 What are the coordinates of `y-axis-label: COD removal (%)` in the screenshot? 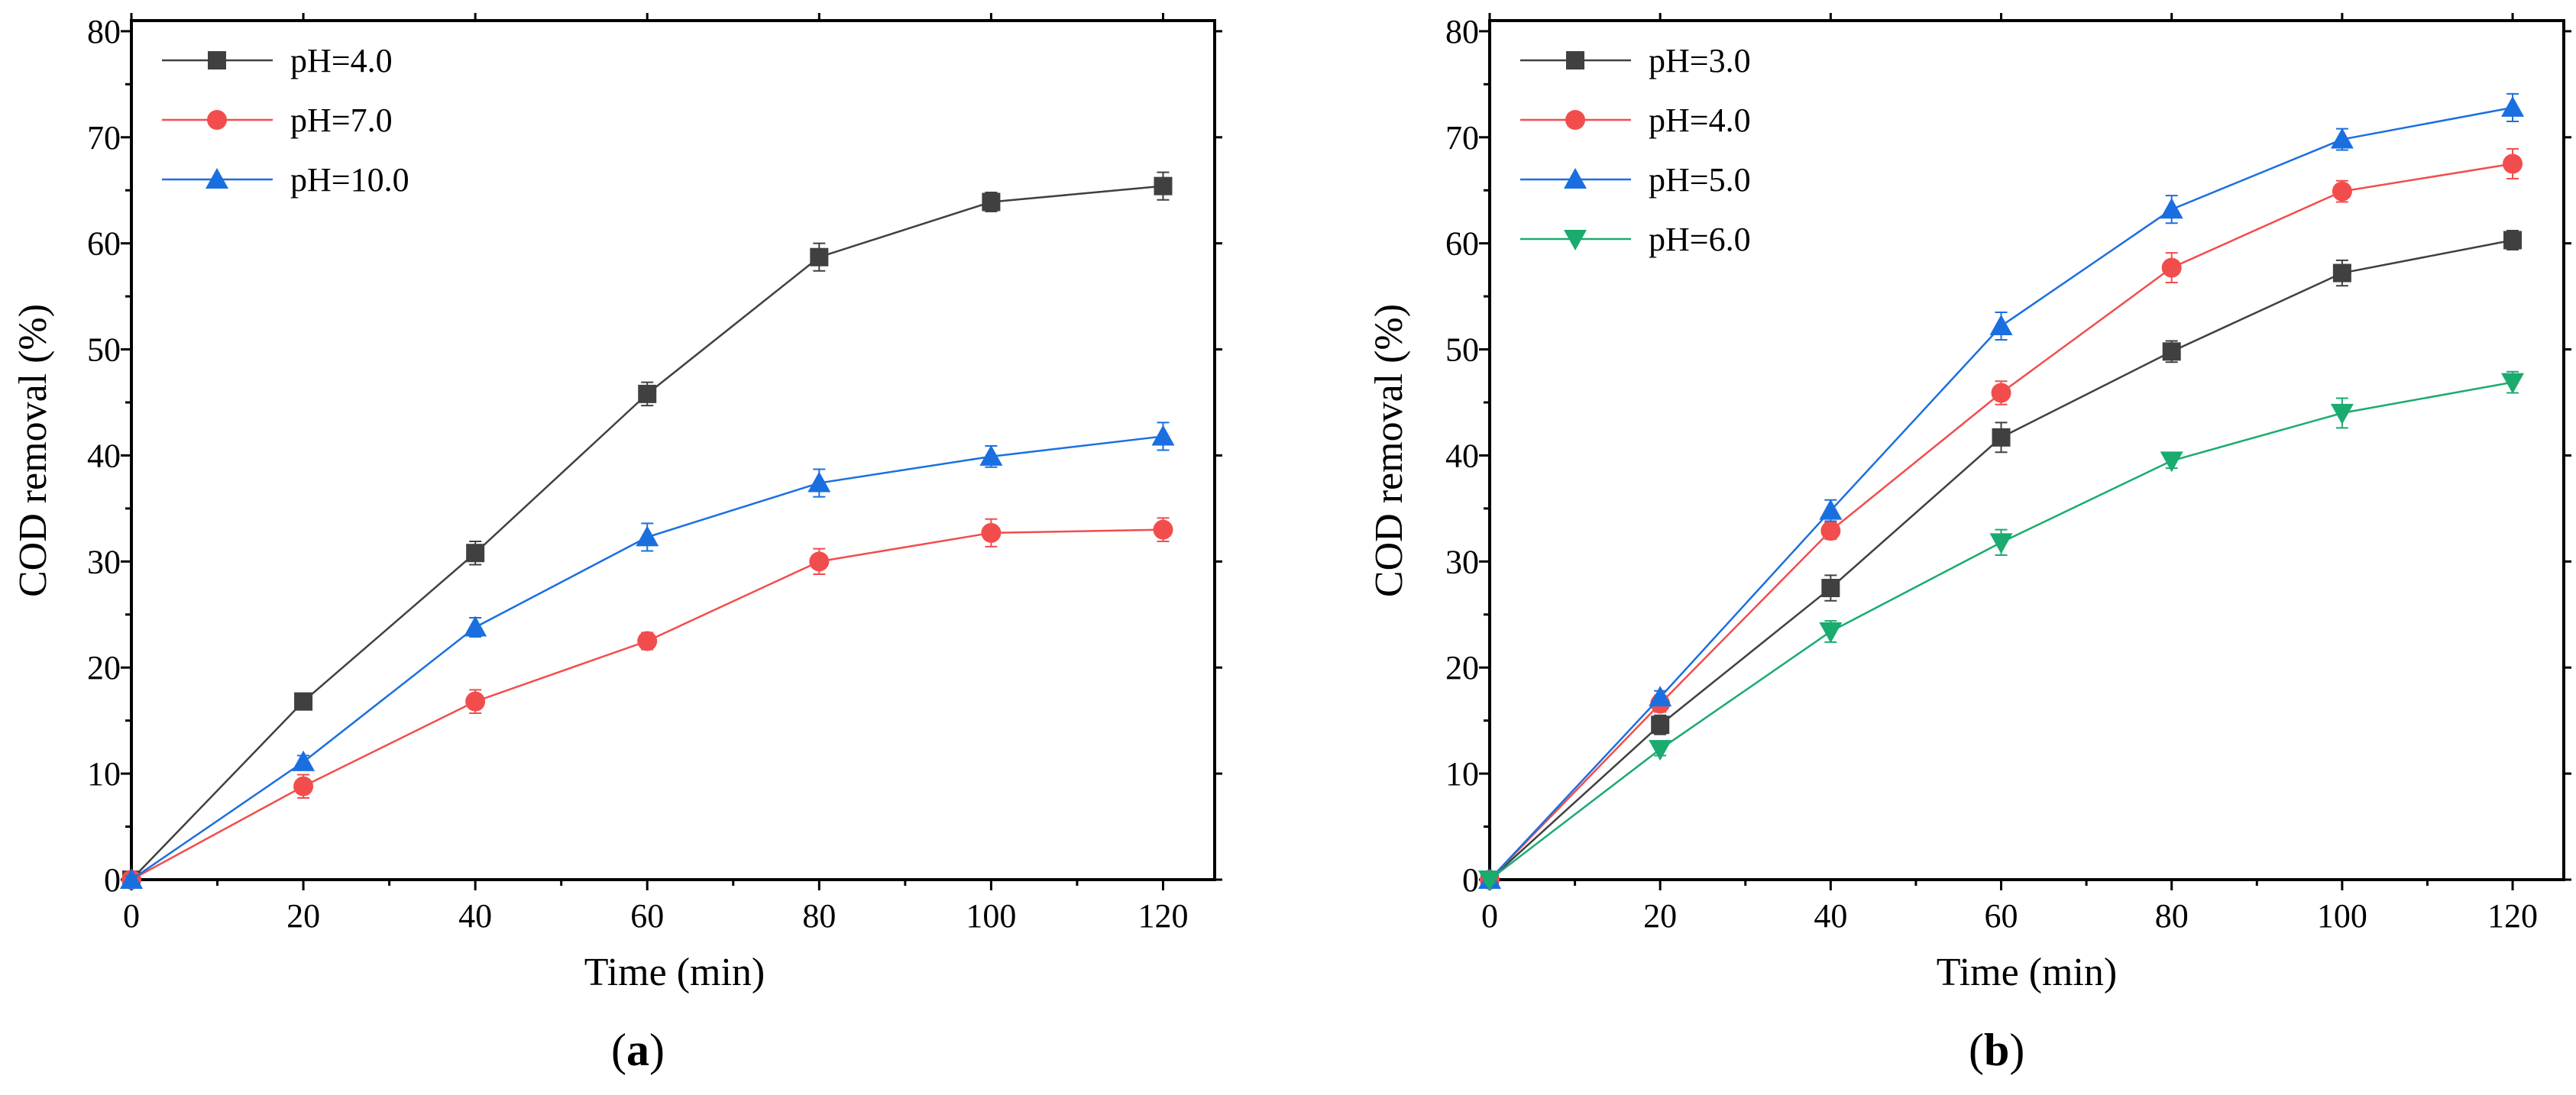 It's located at (33, 450).